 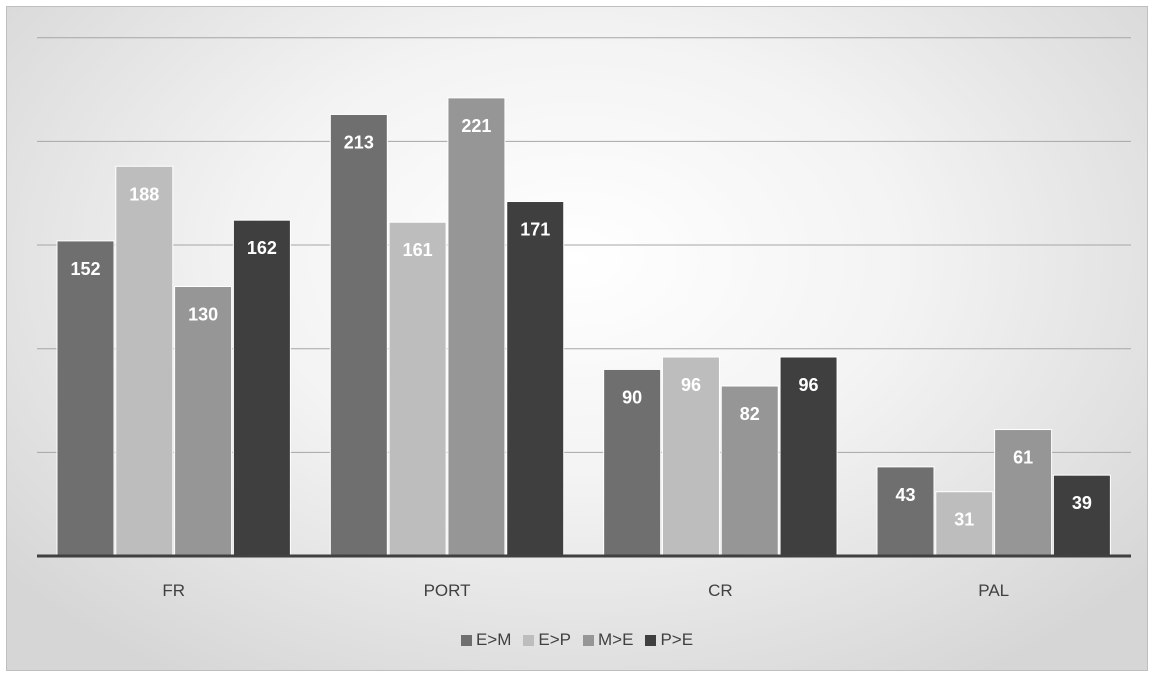 What do you see at coordinates (535, 230) in the screenshot?
I see `data-label: 171` at bounding box center [535, 230].